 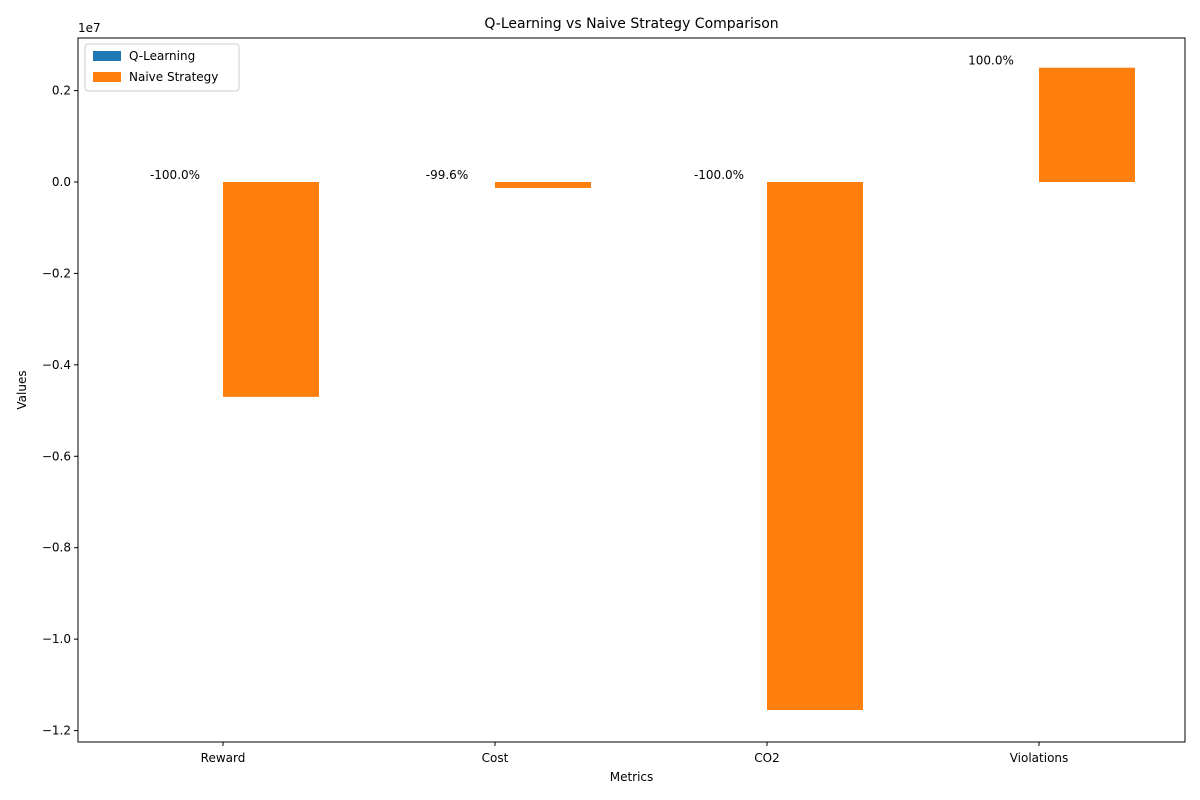 I want to click on y-tick-label: −1.0, so click(x=56, y=639).